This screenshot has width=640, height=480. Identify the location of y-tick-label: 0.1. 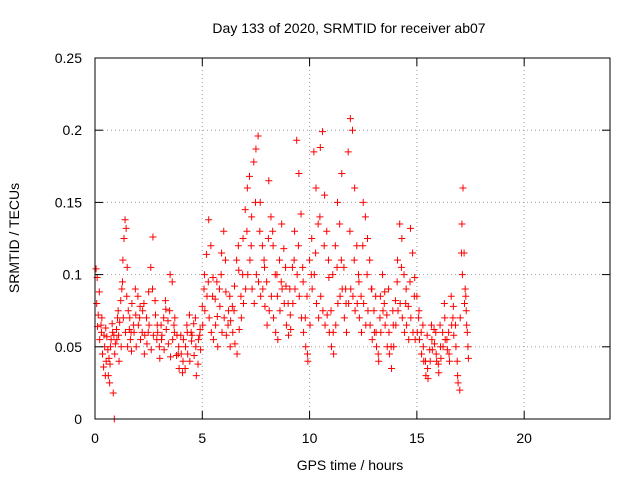
(73, 275).